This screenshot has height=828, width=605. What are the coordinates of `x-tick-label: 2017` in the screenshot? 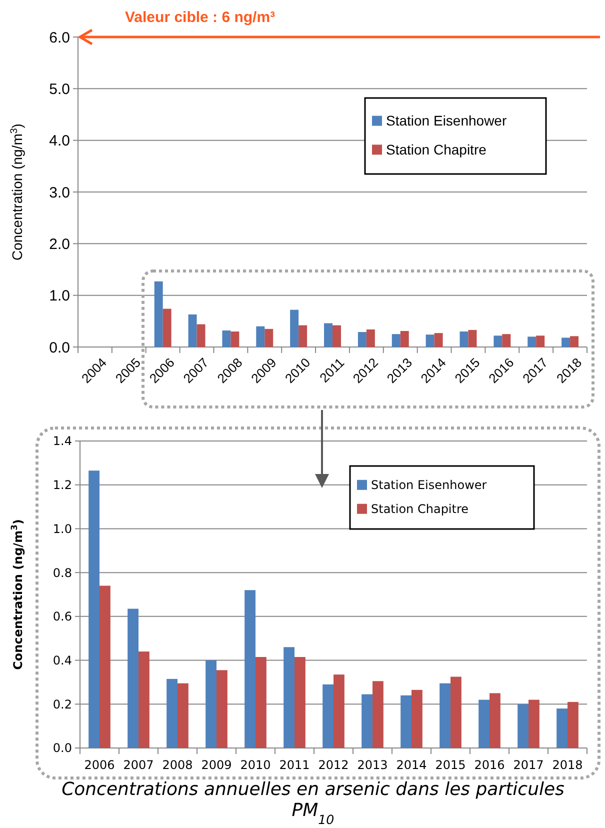 It's located at (528, 765).